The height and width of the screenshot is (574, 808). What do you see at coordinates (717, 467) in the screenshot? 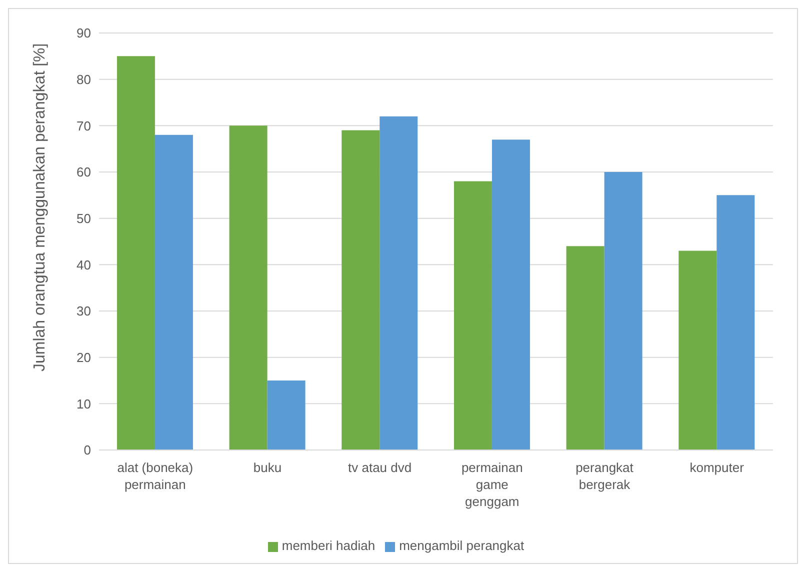
I see `x-tick-label: komputer` at bounding box center [717, 467].